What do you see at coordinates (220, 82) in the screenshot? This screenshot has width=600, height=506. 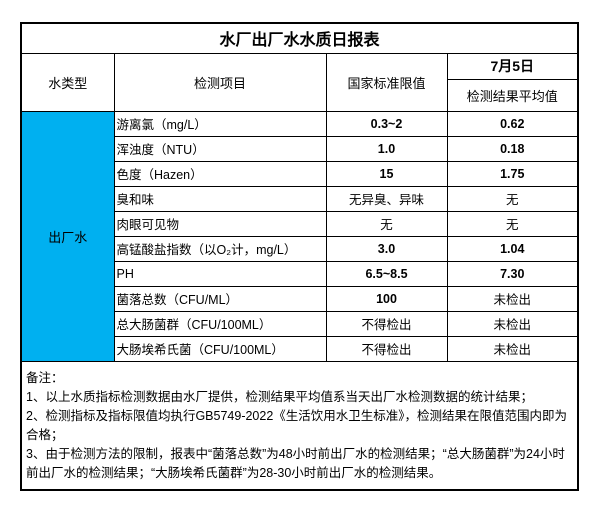 I see `col-header-test-item: 检测项目` at bounding box center [220, 82].